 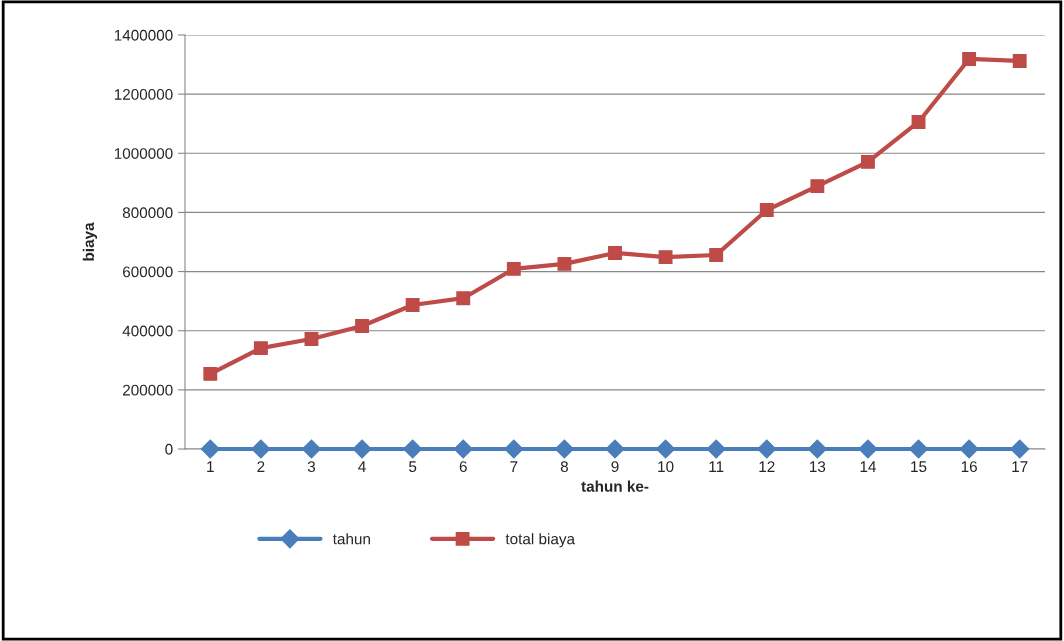 What do you see at coordinates (143, 35) in the screenshot?
I see `y-tick-label: 1400000` at bounding box center [143, 35].